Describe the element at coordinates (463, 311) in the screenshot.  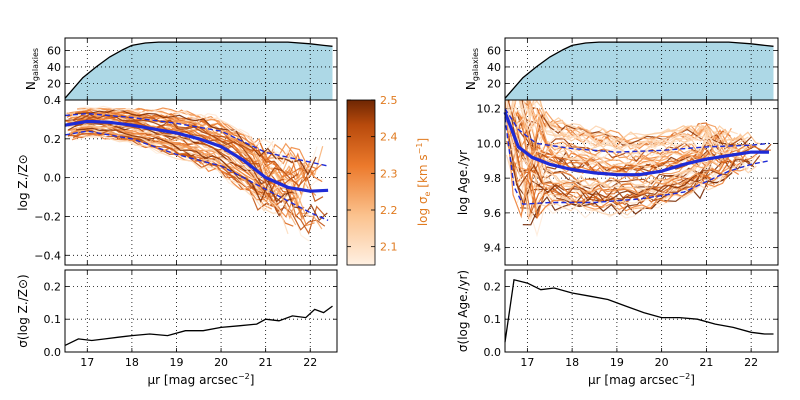
I see `scatter-ylabel: σ(log Age./yr)` at that location.